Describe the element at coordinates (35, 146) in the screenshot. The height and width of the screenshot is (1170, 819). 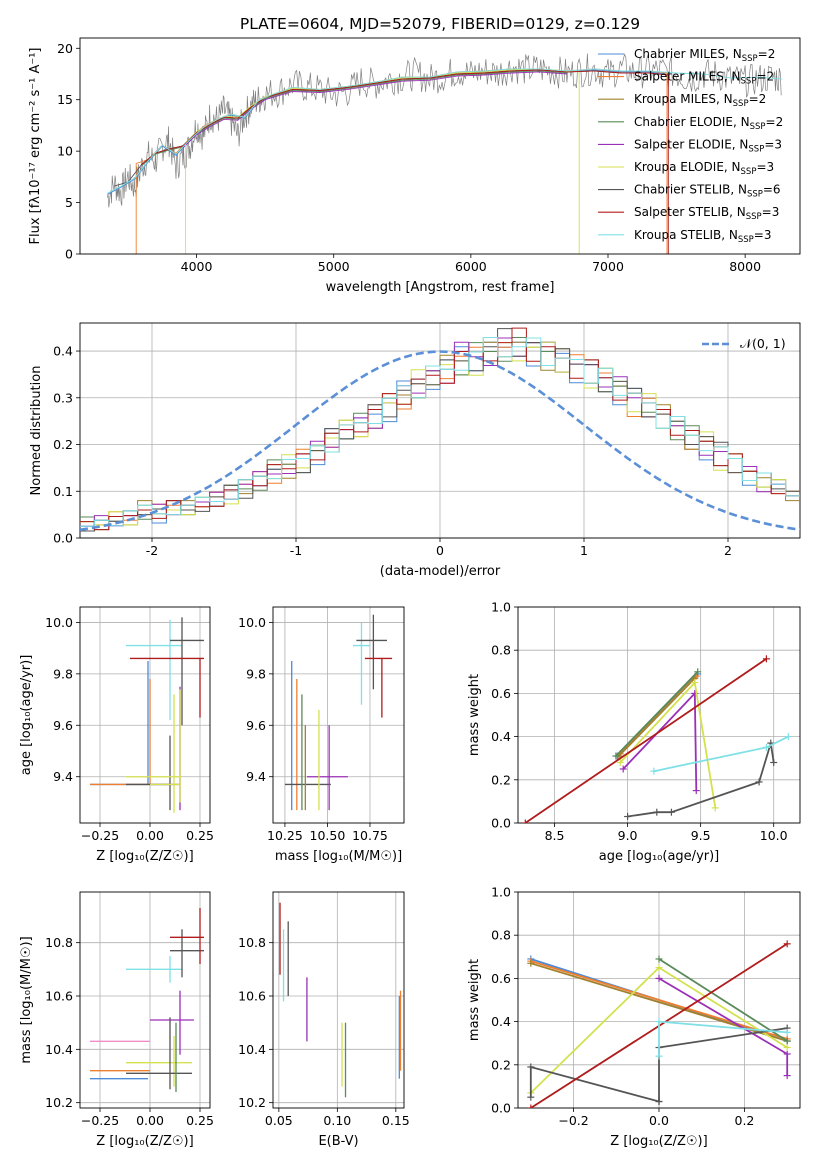
I see `y-axis-label: Flux [fλ10⁻¹⁷ erg cm⁻² s⁻¹ A⁻¹]` at that location.